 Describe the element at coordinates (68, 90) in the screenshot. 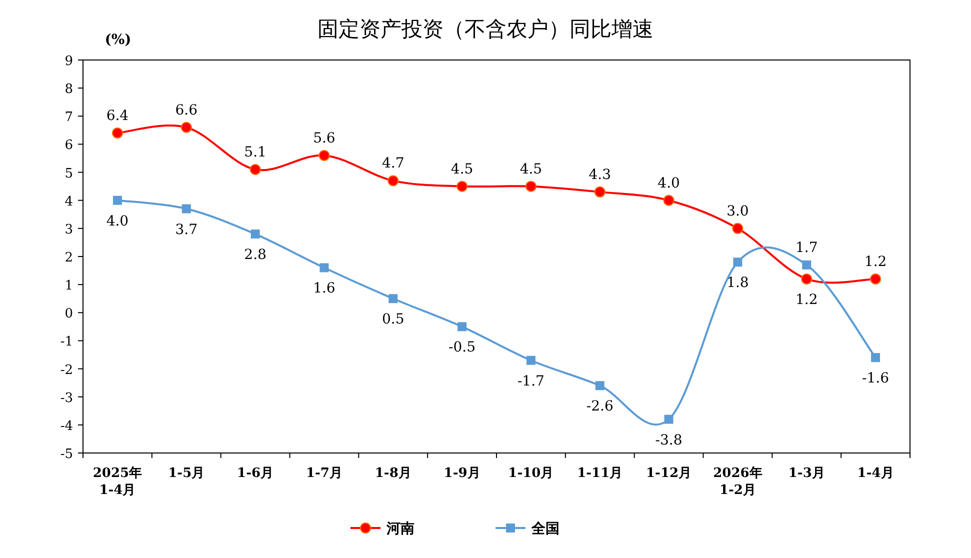

I see `y-tick-label: 8` at that location.